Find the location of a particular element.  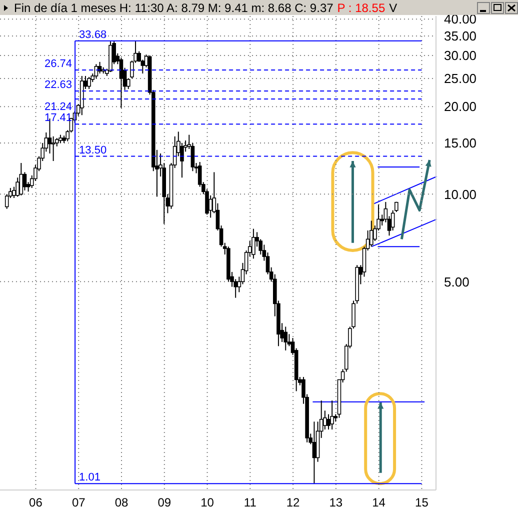

x-tick-label: 06 is located at coordinates (36, 503).